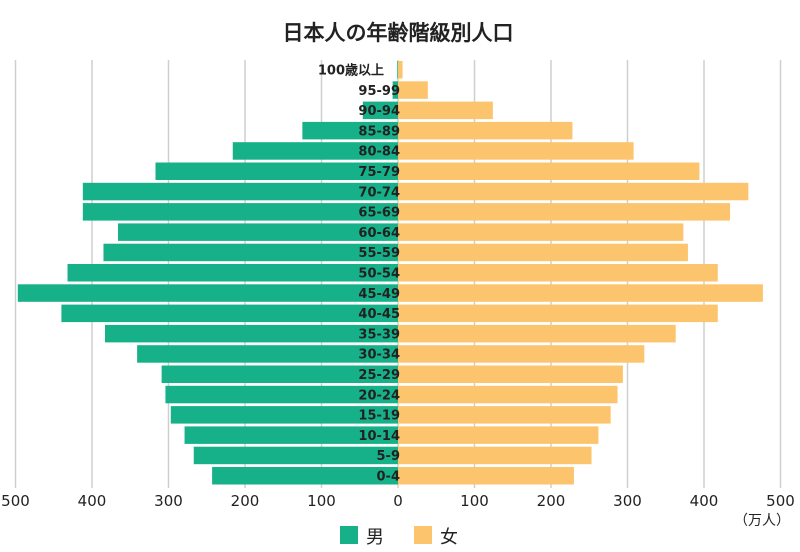  What do you see at coordinates (379, 334) in the screenshot?
I see `age-label: 35-39` at bounding box center [379, 334].